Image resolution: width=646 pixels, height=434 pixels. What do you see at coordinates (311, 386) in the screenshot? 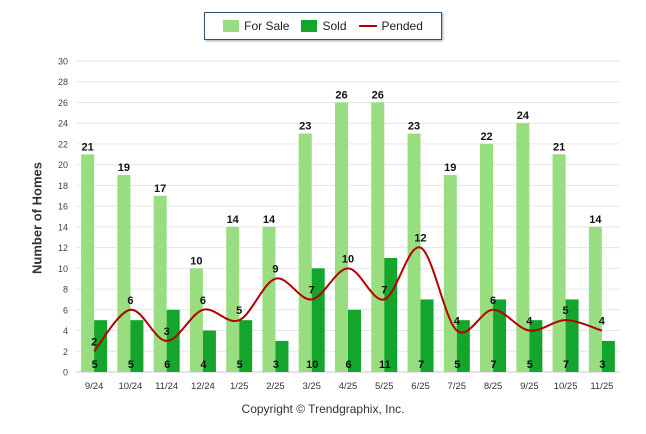
I see `x-tick-label: 3/25` at bounding box center [311, 386].